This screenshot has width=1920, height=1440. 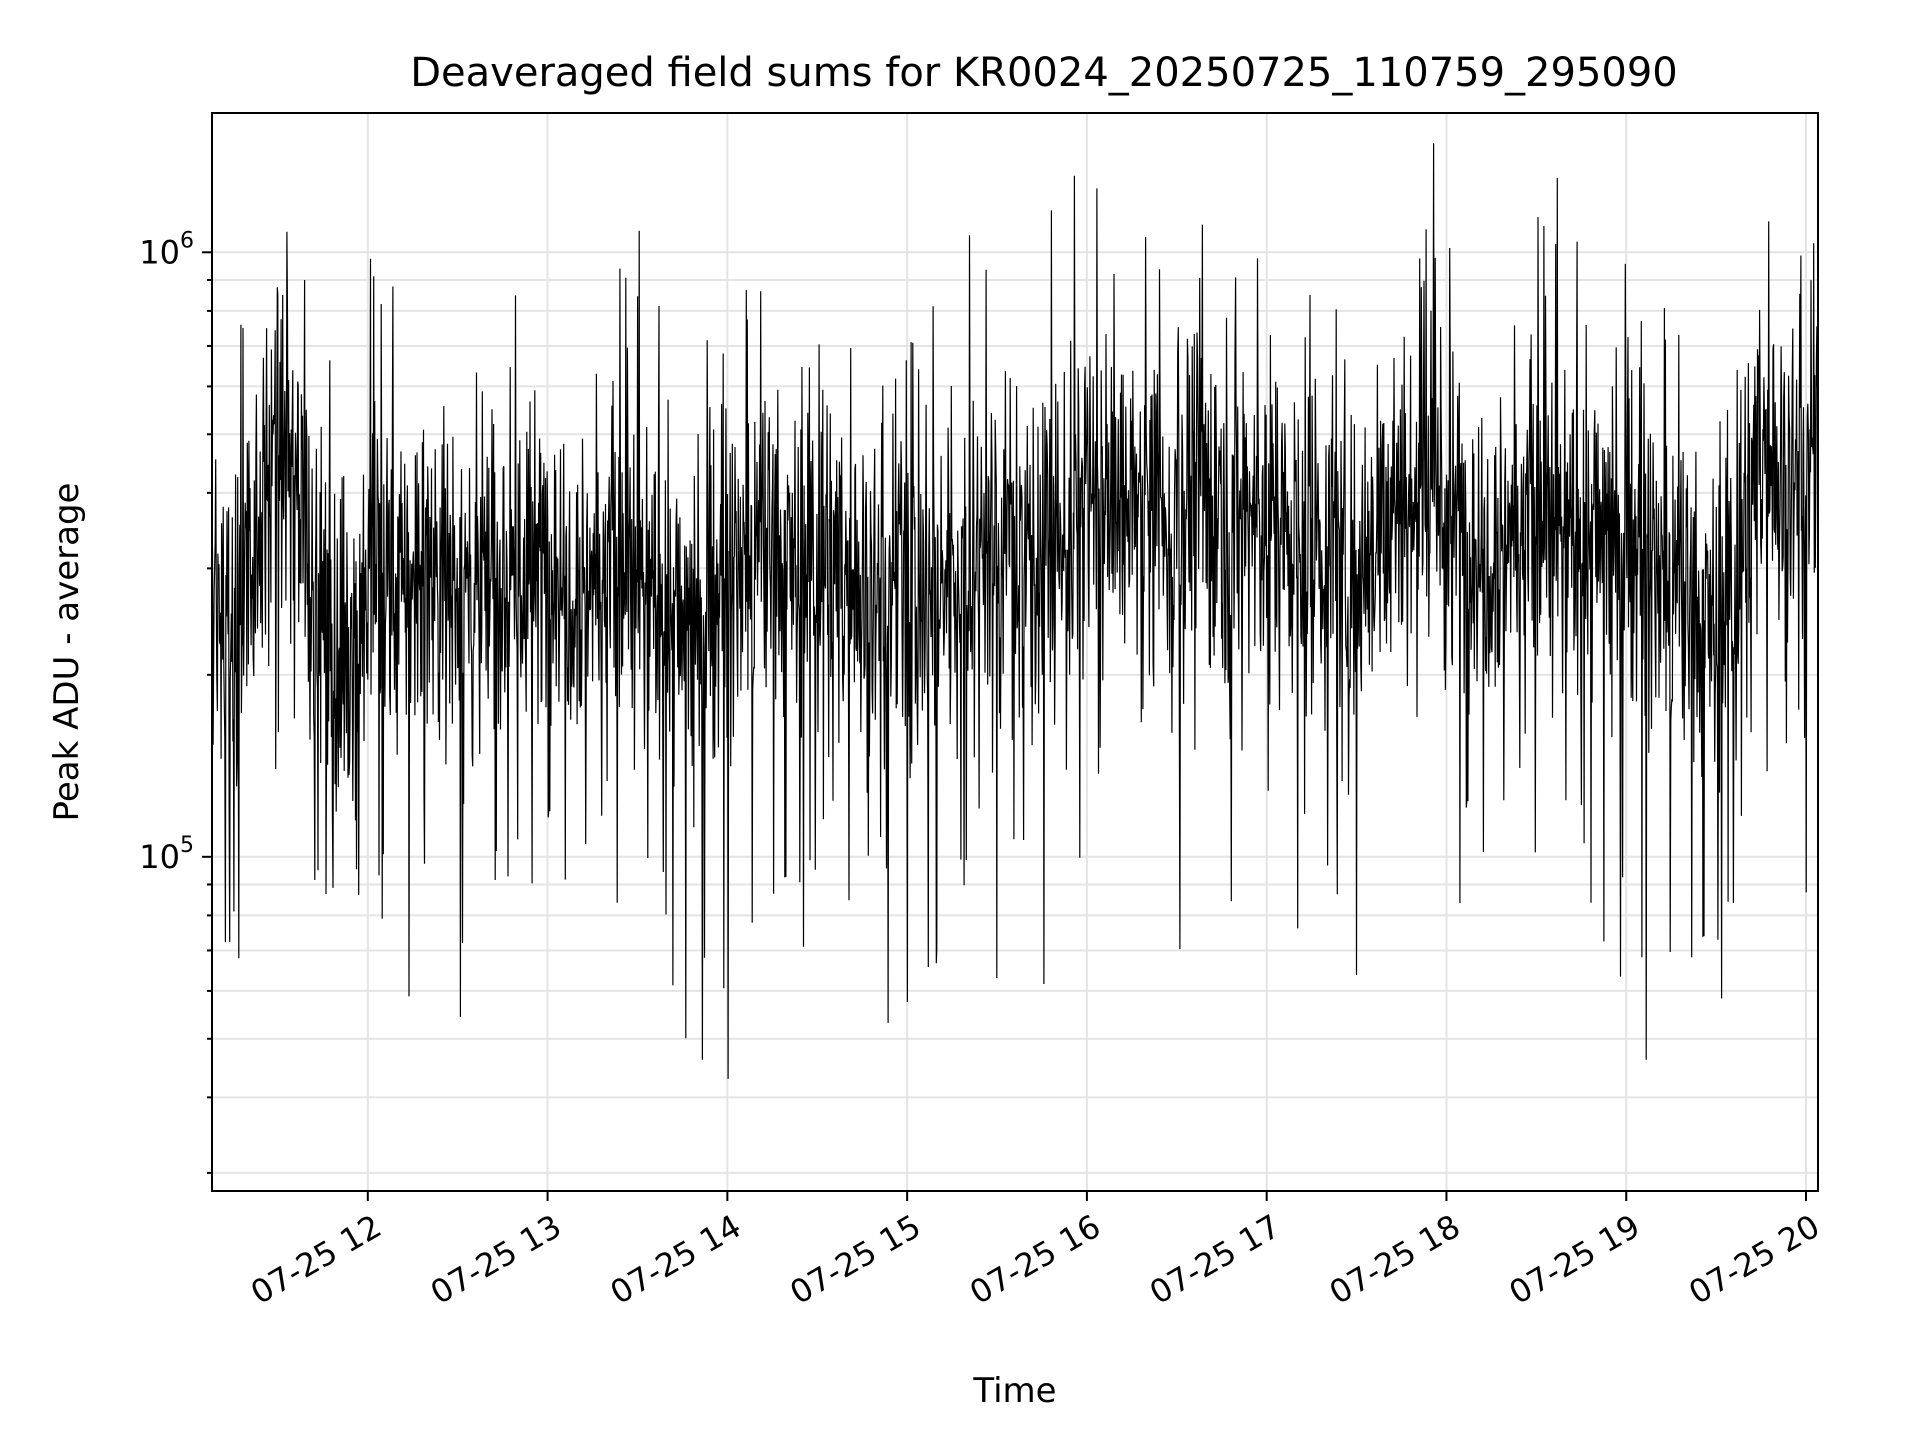 What do you see at coordinates (67, 652) in the screenshot?
I see `y-axis-label: Peak ADU - average` at bounding box center [67, 652].